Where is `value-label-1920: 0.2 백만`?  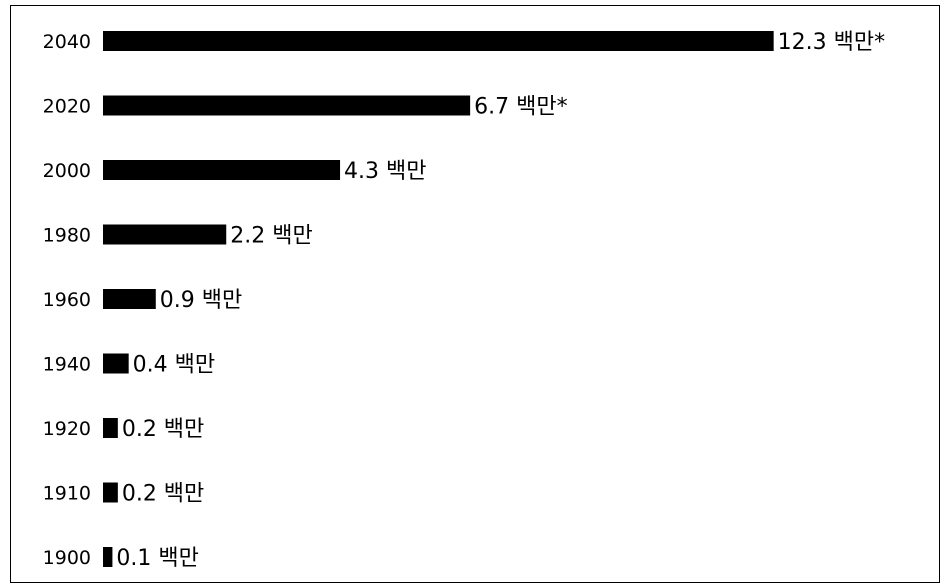
value-label-1920: 0.2 백만 is located at coordinates (163, 429).